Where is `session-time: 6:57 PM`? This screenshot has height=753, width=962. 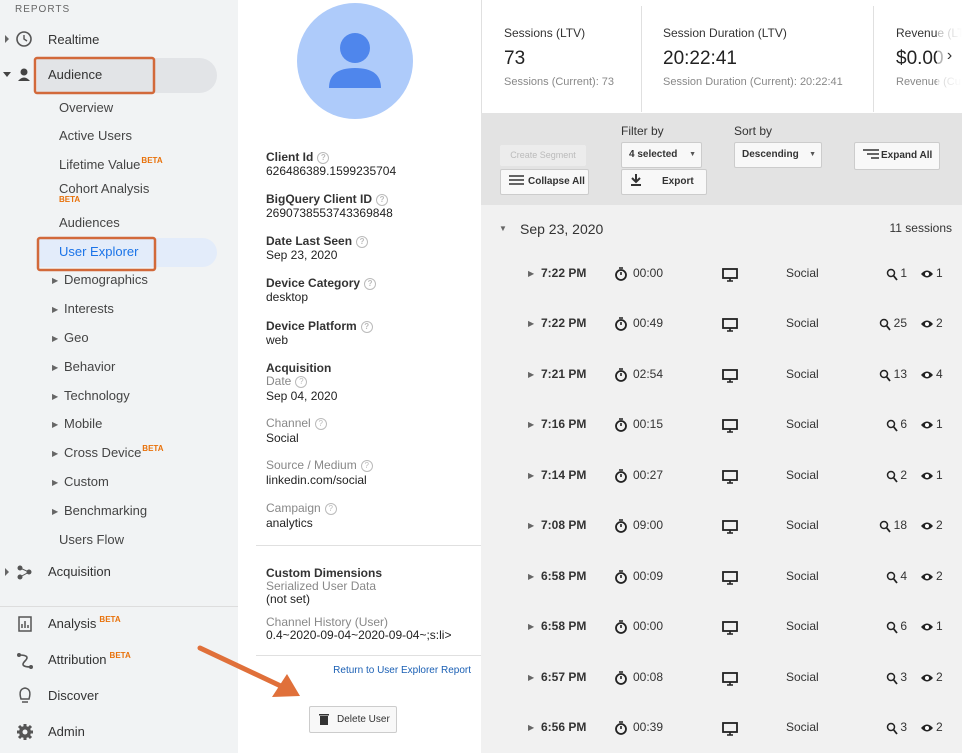 session-time: 6:57 PM is located at coordinates (564, 677).